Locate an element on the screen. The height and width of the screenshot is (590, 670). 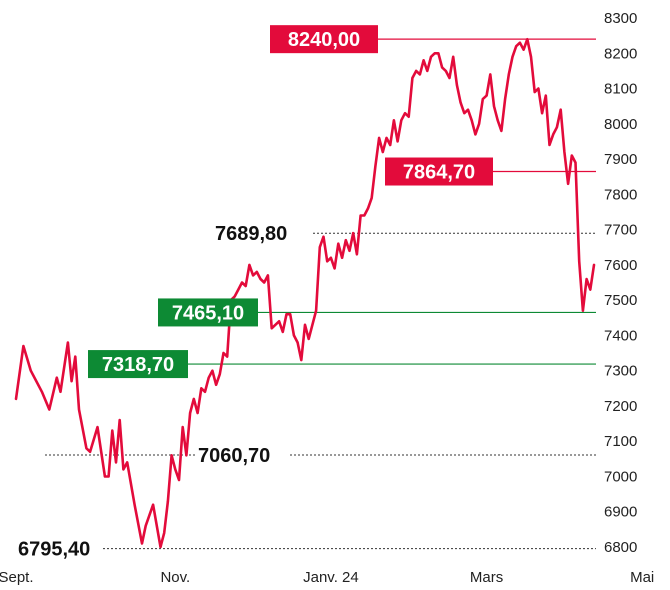
y-tick-label: 8200 is located at coordinates (620, 53).